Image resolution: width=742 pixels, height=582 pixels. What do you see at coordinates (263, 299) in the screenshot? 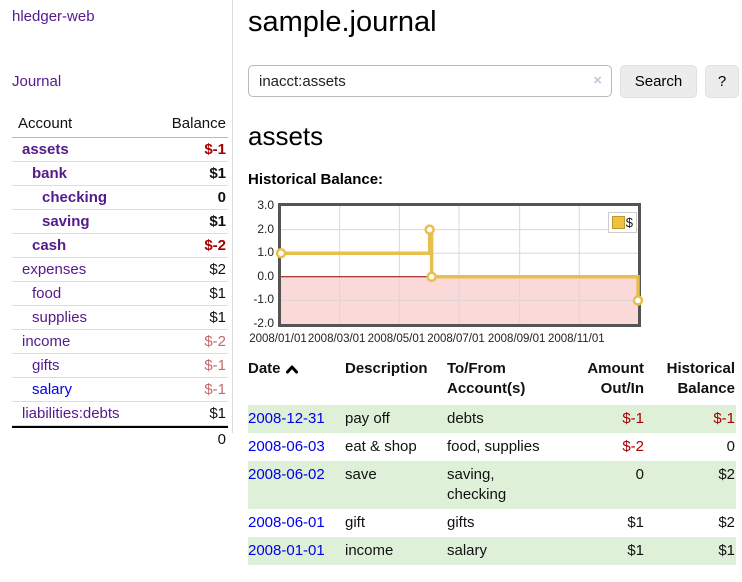
I see `y-axis-tick-label: -1.0` at bounding box center [263, 299].